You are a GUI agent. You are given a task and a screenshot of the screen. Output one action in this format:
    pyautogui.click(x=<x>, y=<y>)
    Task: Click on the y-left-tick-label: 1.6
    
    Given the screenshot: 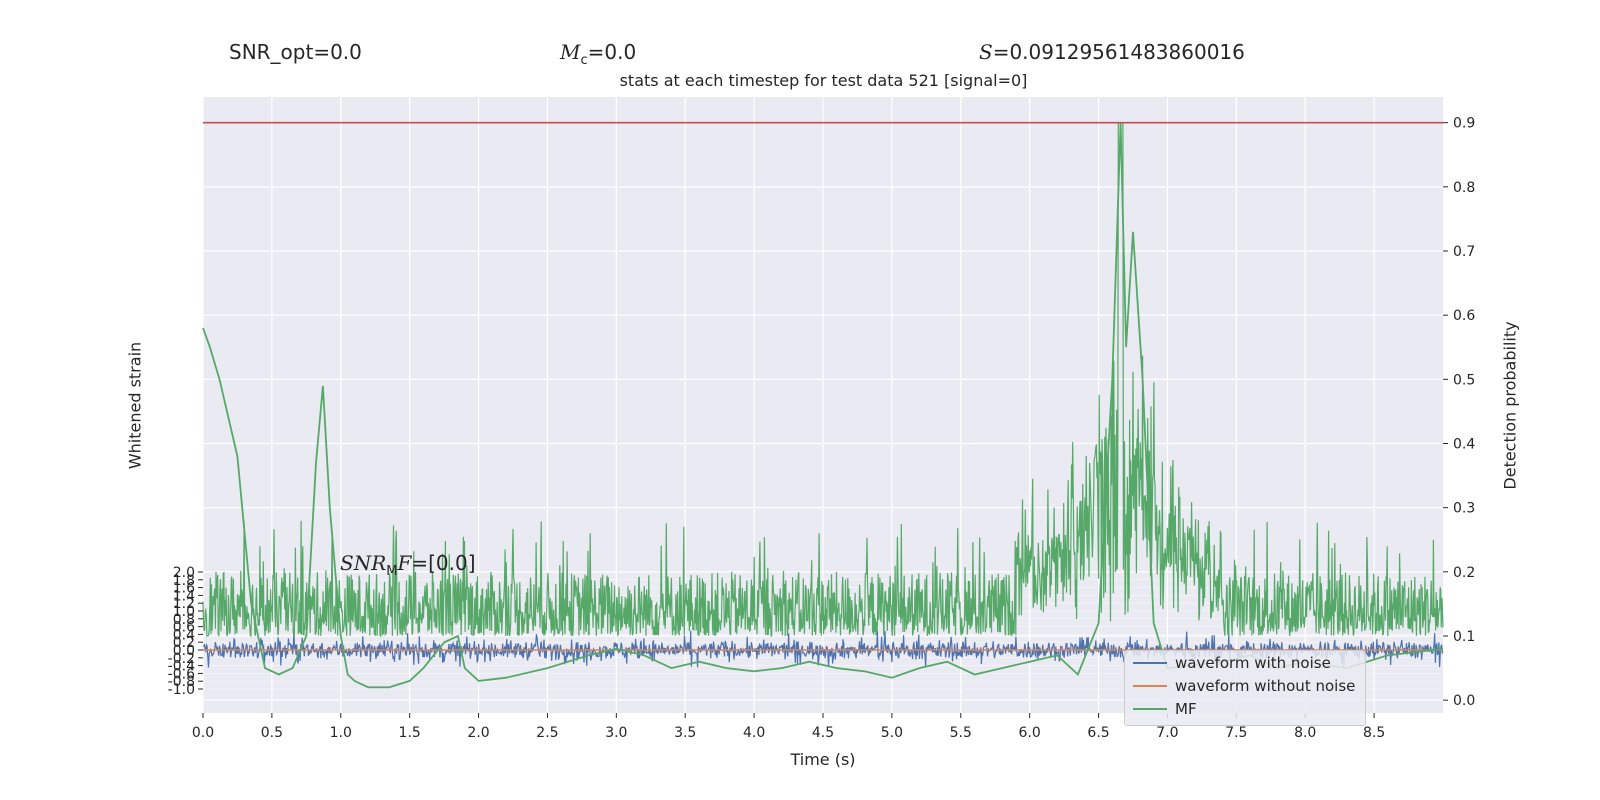 What is the action you would take?
    pyautogui.click(x=184, y=589)
    